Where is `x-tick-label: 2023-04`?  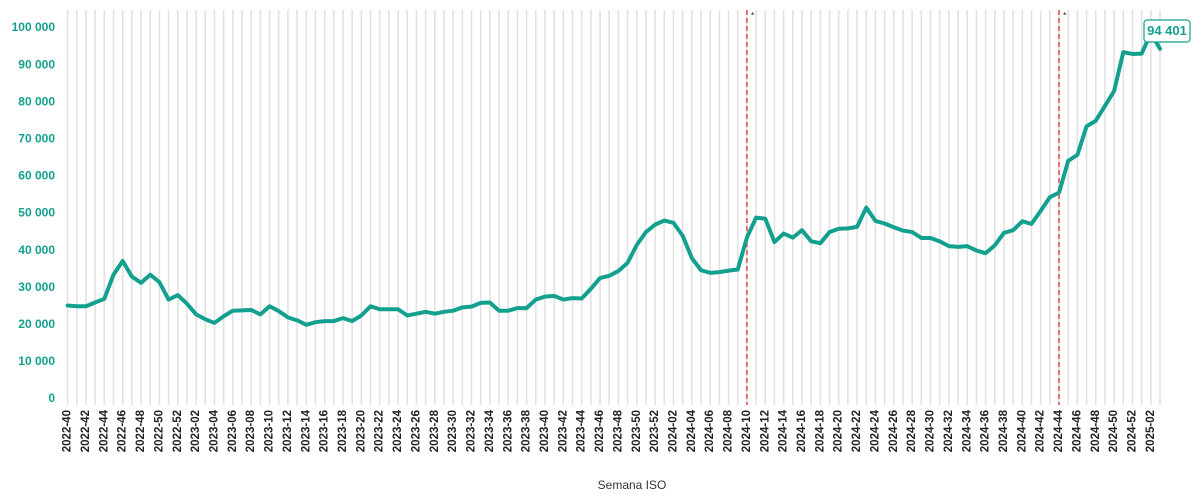
x-tick-label: 2023-04 is located at coordinates (215, 430).